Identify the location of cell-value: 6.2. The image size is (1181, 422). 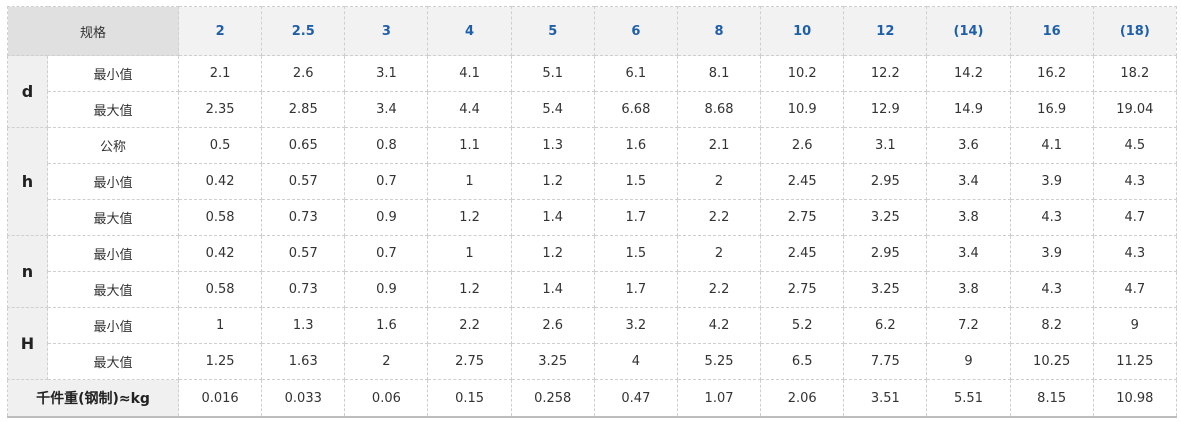
(885, 325).